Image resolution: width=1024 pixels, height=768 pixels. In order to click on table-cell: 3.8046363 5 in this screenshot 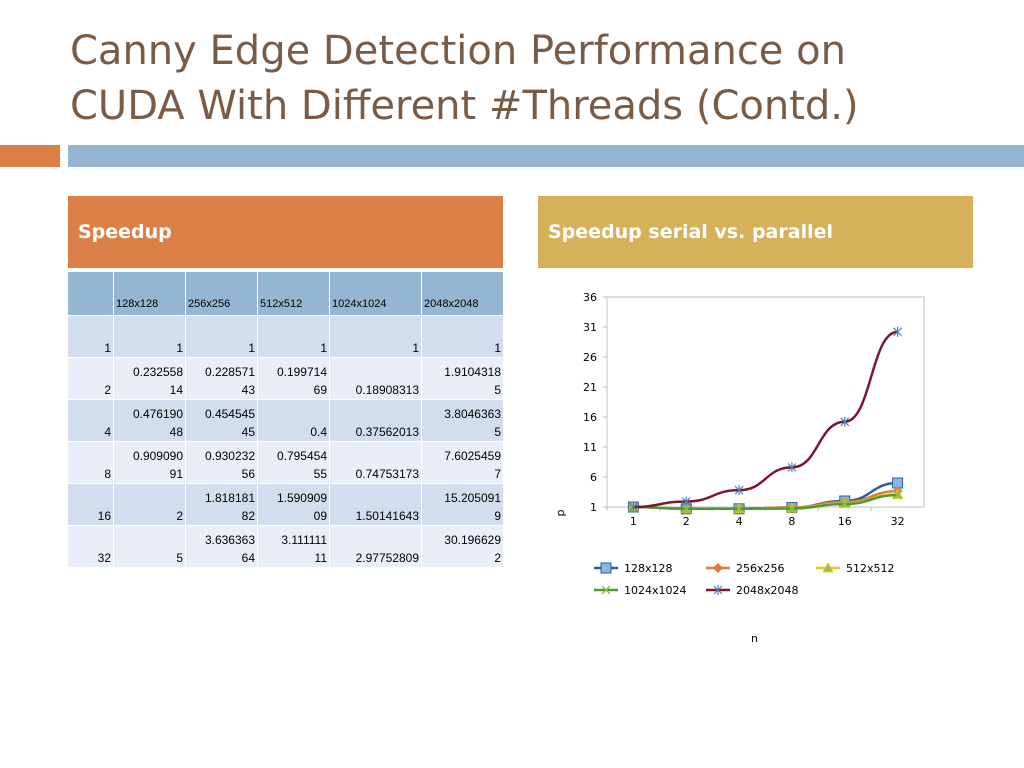, I will do `click(463, 421)`.